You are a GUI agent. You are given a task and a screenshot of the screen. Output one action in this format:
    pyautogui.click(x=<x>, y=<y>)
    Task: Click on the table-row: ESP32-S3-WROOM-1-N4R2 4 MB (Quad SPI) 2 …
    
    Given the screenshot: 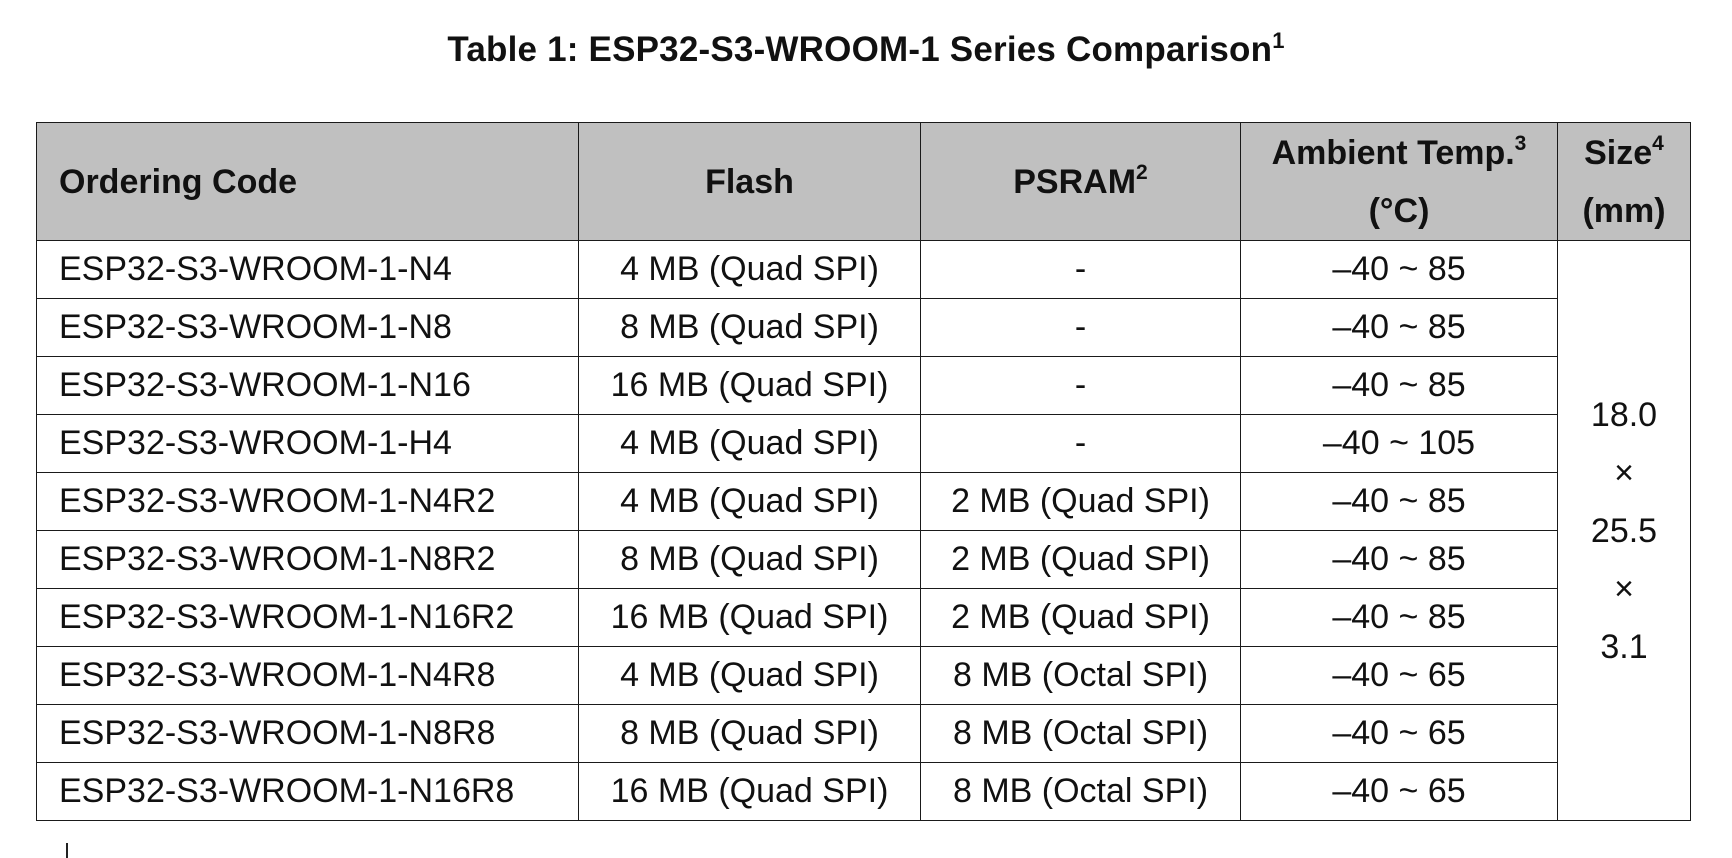 What is the action you would take?
    pyautogui.click(x=863, y=501)
    